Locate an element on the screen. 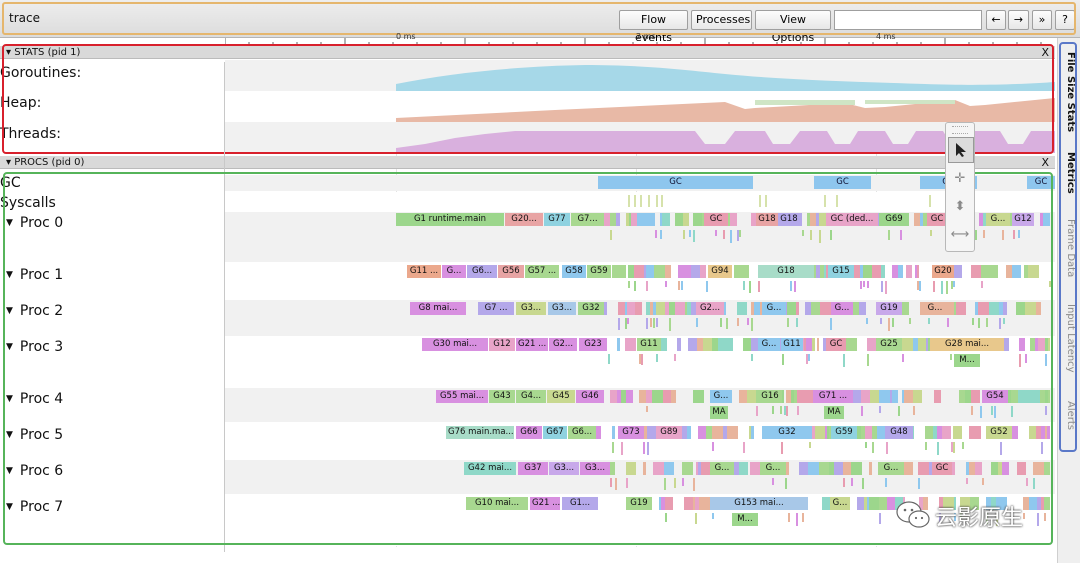  timing-icon: ⟷ is located at coordinates (960, 234).